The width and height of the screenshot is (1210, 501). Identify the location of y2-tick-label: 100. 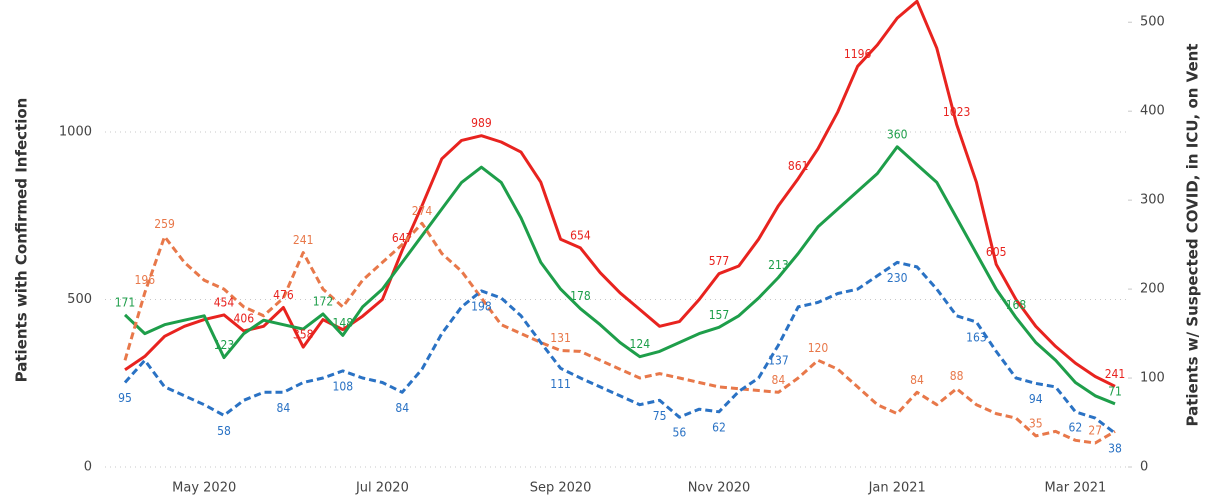
(1152, 378).